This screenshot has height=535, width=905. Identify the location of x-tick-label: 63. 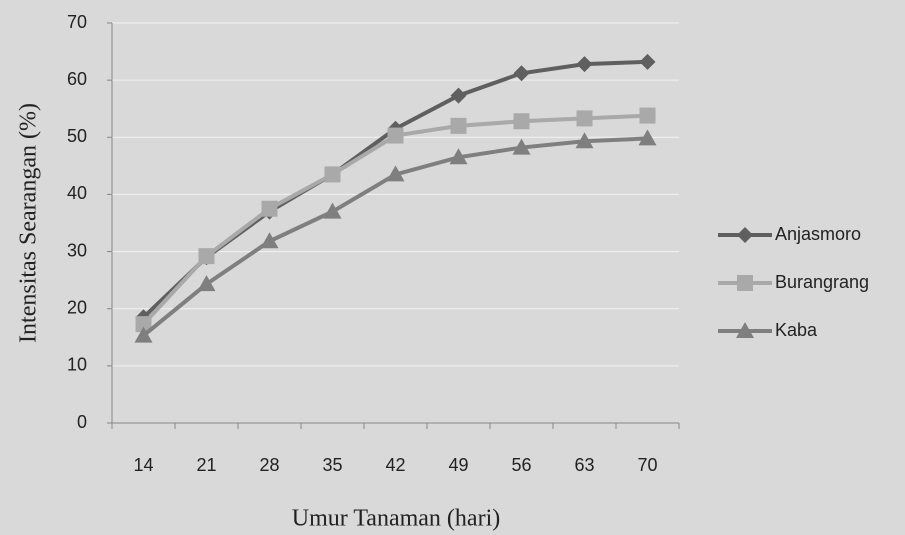
(584, 465).